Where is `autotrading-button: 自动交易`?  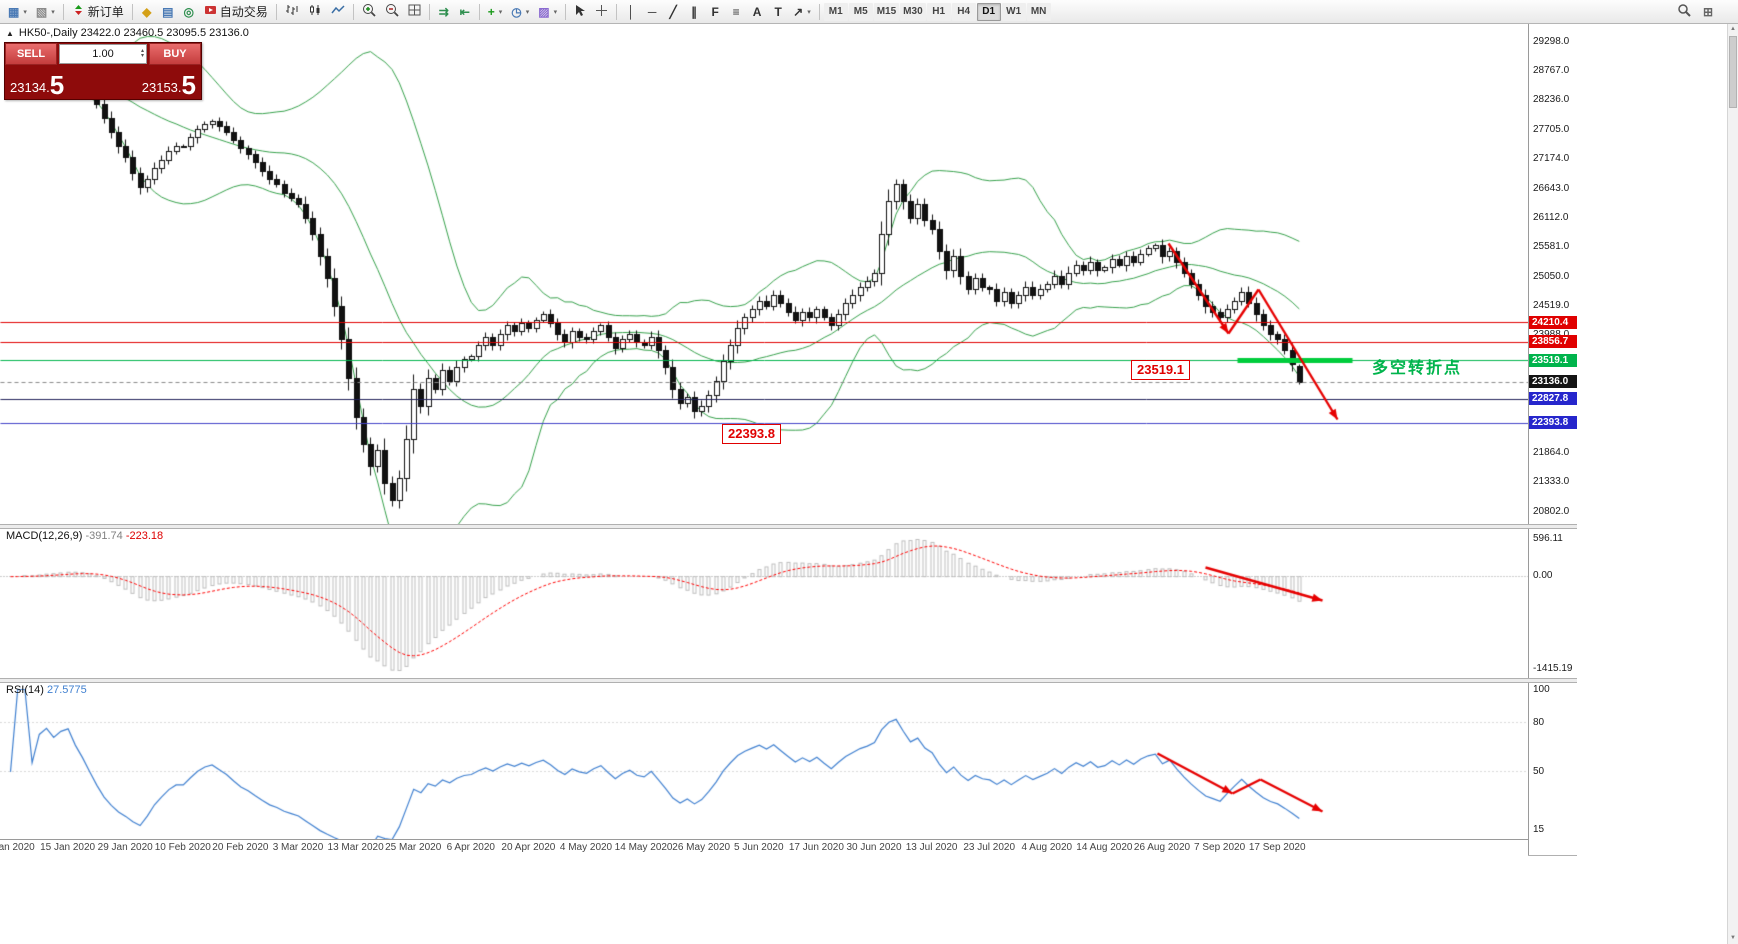 autotrading-button: 自动交易 is located at coordinates (236, 12).